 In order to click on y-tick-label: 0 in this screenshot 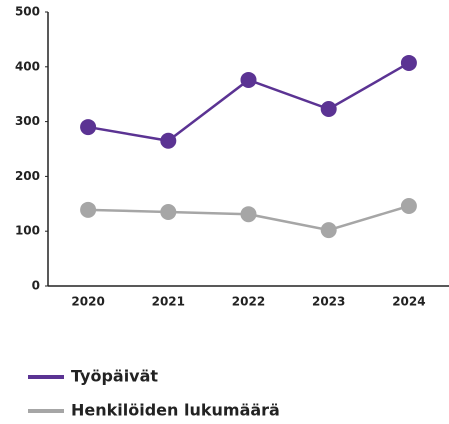, I will do `click(36, 286)`.